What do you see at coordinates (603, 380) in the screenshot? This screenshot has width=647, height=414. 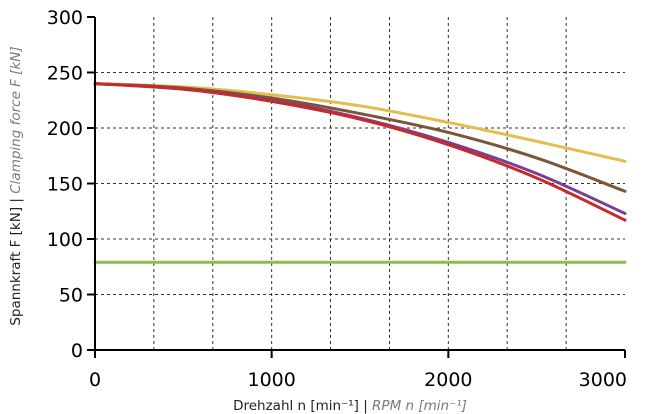 I see `x-tick-label: 3000` at bounding box center [603, 380].